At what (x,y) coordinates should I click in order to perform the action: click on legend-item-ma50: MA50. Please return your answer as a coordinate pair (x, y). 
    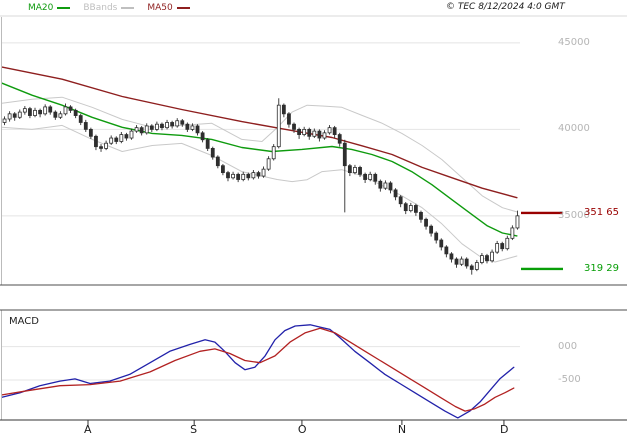
    Looking at the image, I should click on (168, 8).